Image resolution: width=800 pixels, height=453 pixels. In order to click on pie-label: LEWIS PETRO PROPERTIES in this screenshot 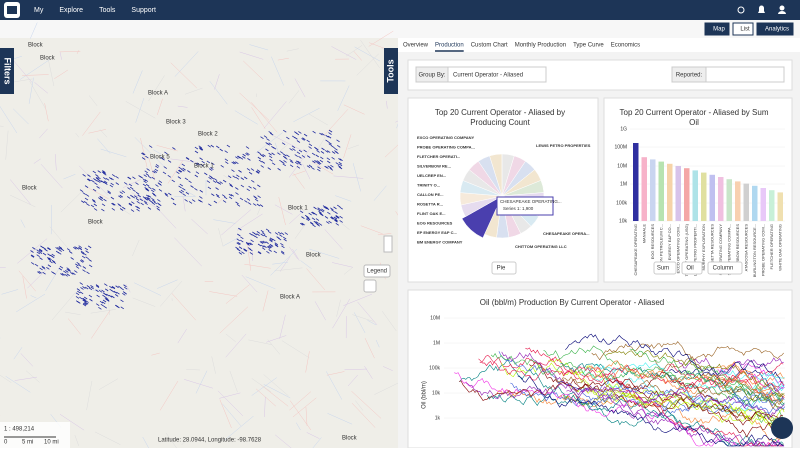, I will do `click(563, 145)`.